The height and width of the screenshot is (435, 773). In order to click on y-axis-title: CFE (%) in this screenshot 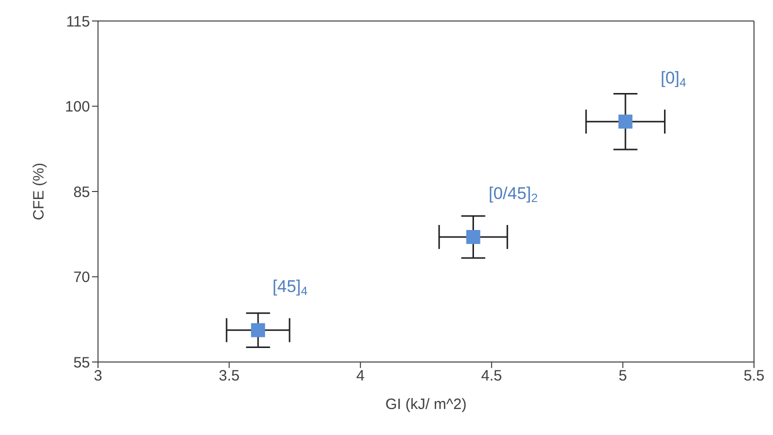, I will do `click(39, 191)`.